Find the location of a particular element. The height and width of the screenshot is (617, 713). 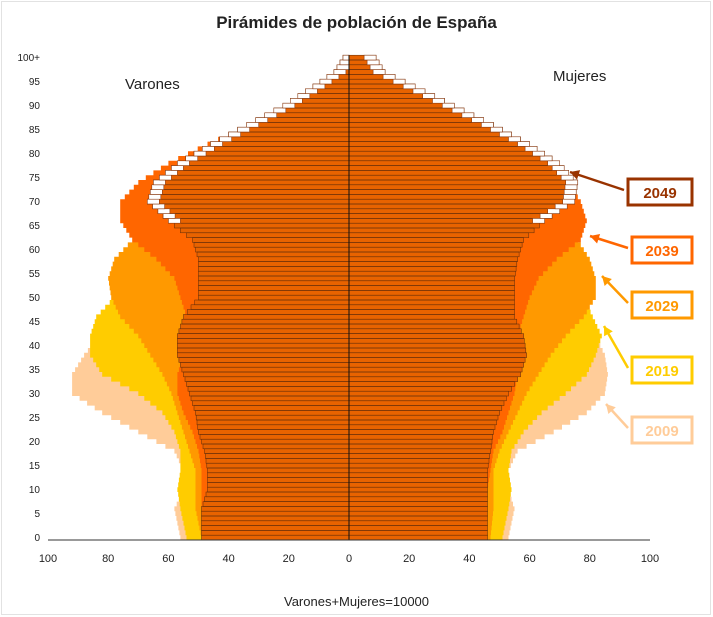

legend-label-2039: 2039 is located at coordinates (661, 251).